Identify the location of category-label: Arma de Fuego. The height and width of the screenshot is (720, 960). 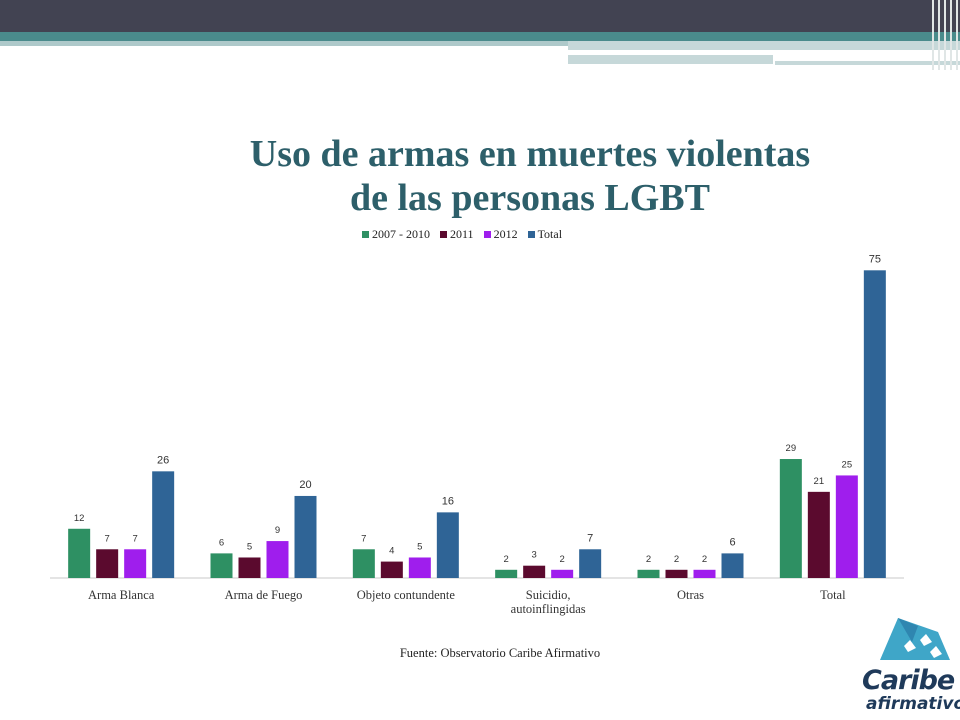
(264, 595).